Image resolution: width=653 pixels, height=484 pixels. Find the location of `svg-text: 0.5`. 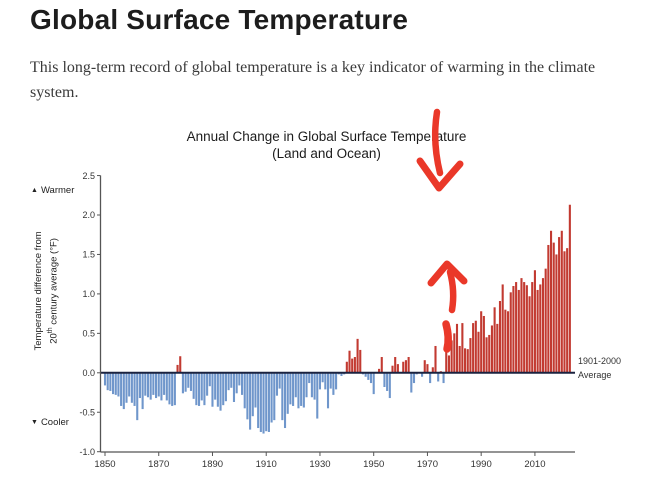

svg-text: 0.5 is located at coordinates (88, 334).